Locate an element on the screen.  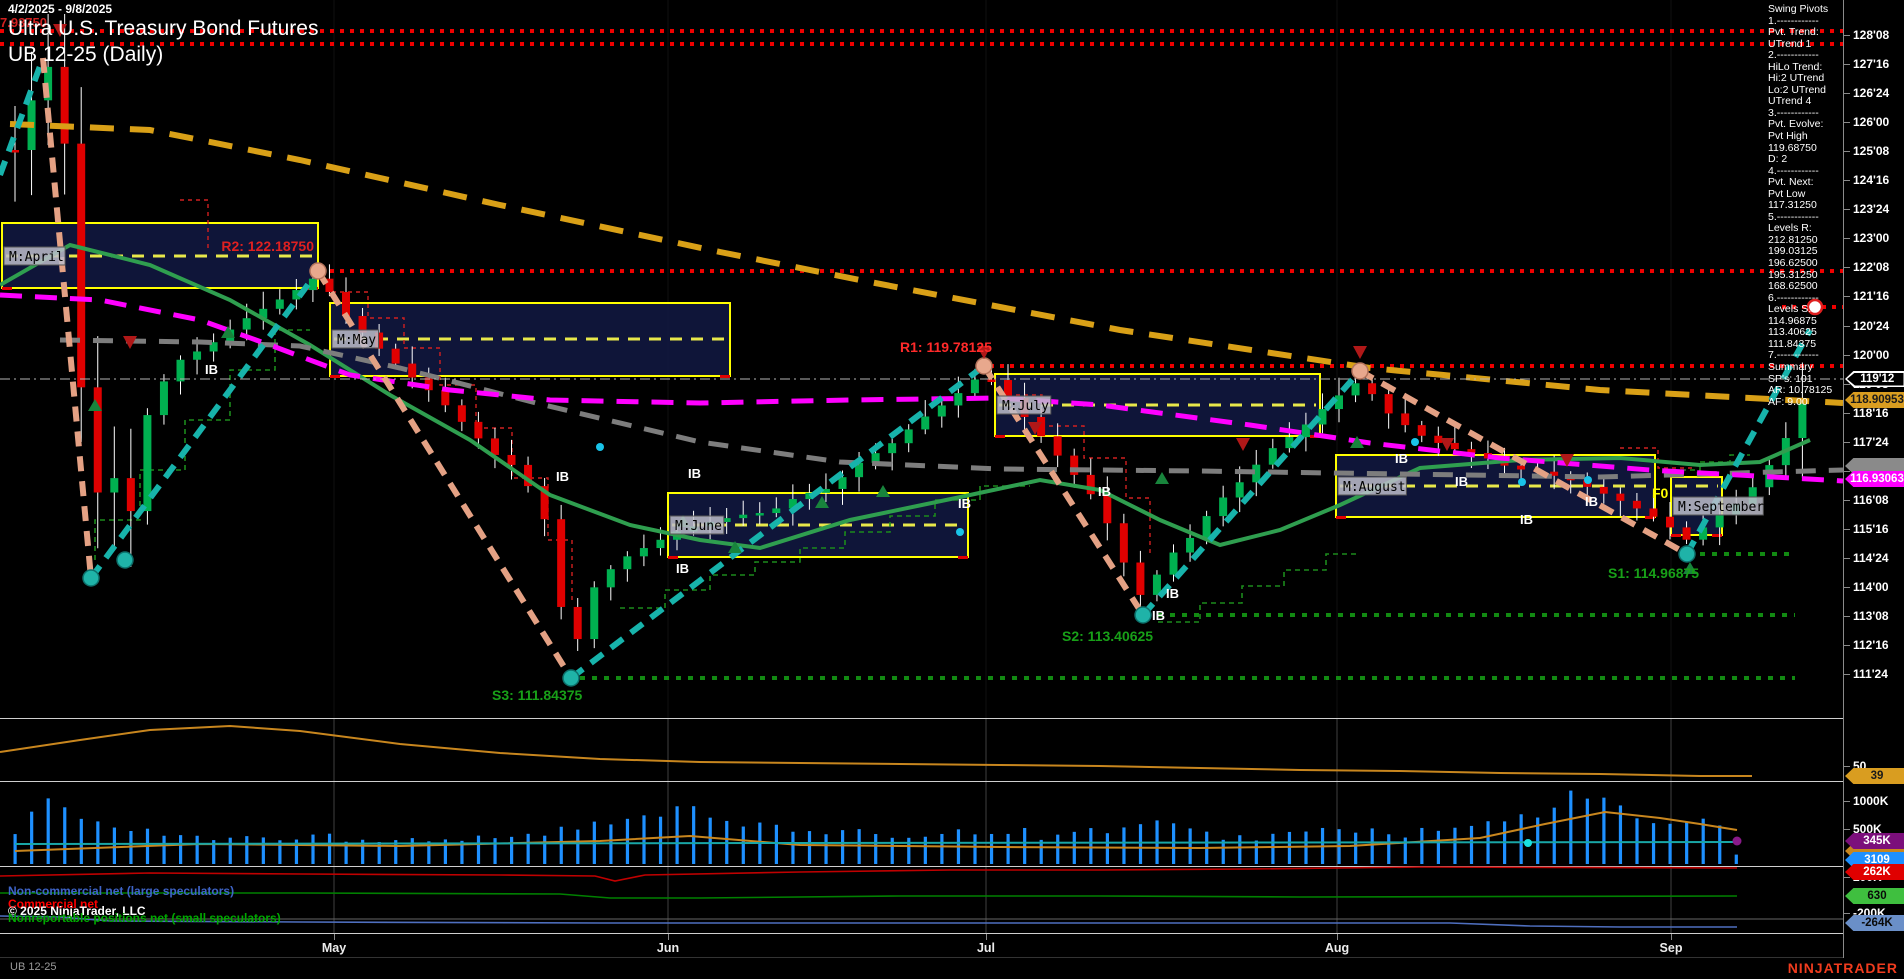
swing-pivots-line: Pvt High is located at coordinates (1788, 136).